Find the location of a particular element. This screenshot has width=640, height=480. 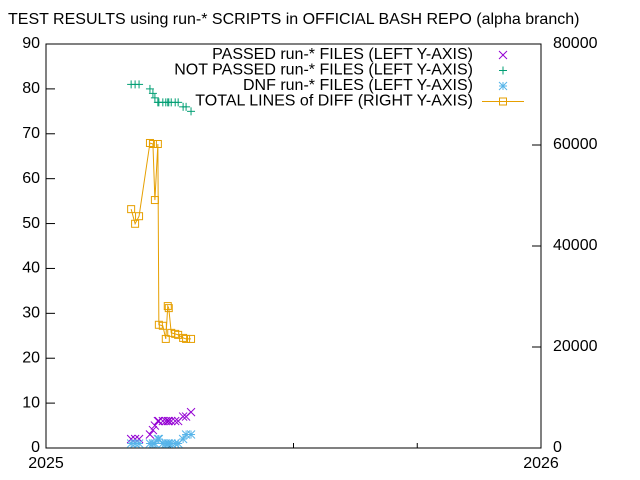

y2-tick-label: 80000 is located at coordinates (575, 43).